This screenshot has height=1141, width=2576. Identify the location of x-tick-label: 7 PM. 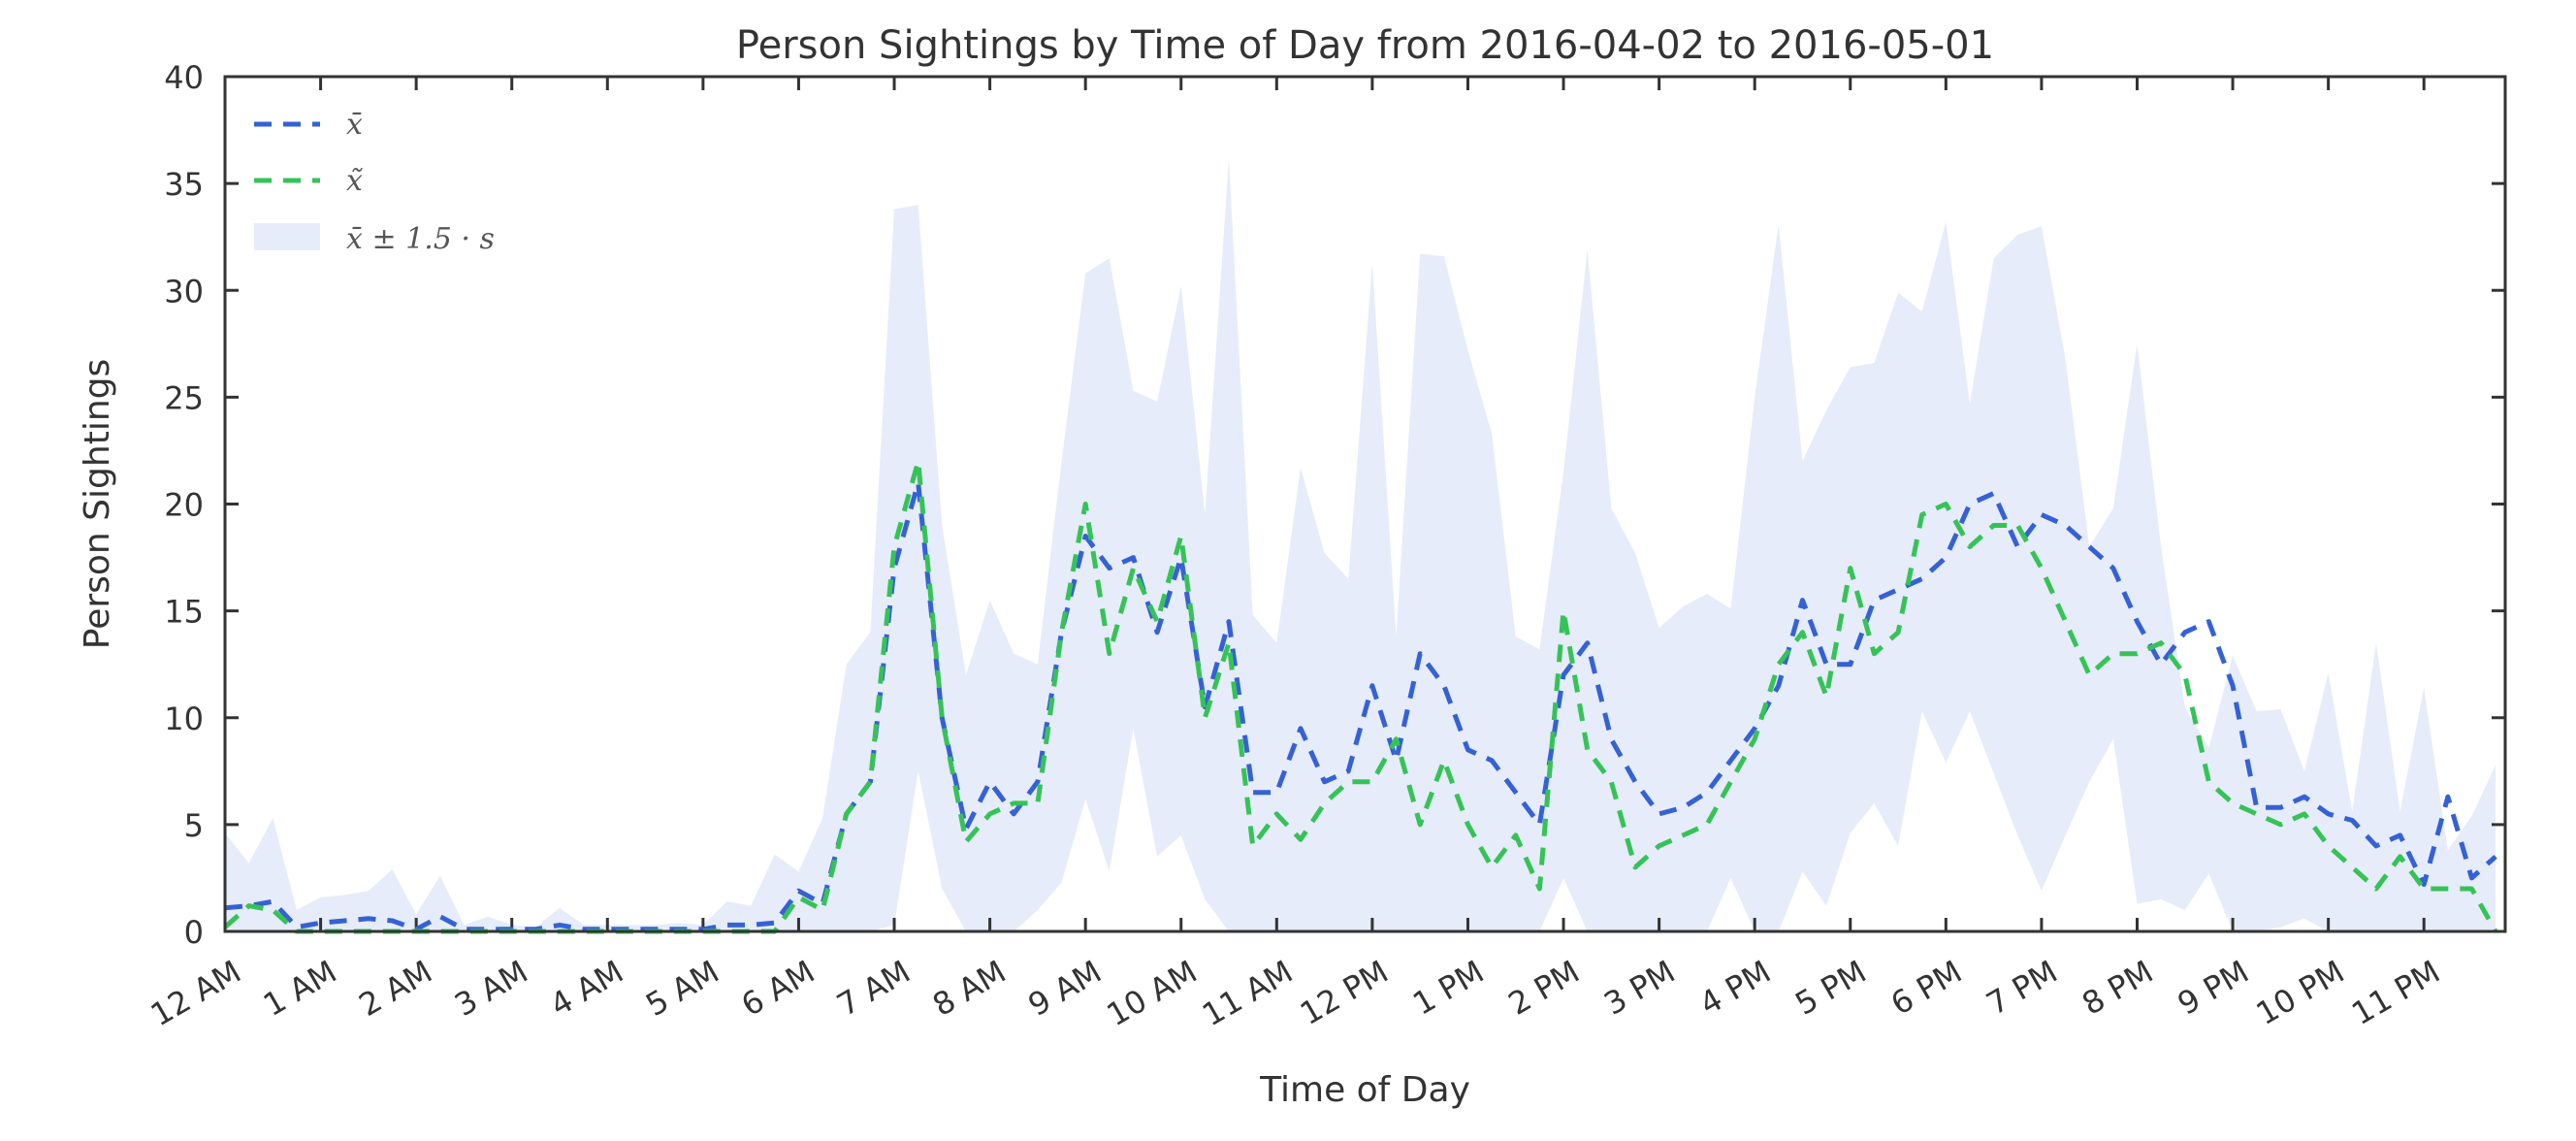
(2022, 988).